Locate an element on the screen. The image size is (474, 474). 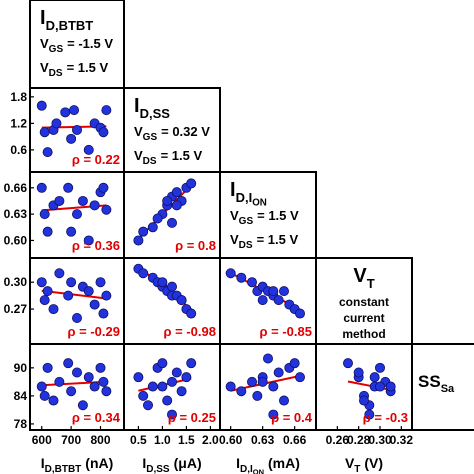
y-tick-label: 1.8 is located at coordinates (18, 97).